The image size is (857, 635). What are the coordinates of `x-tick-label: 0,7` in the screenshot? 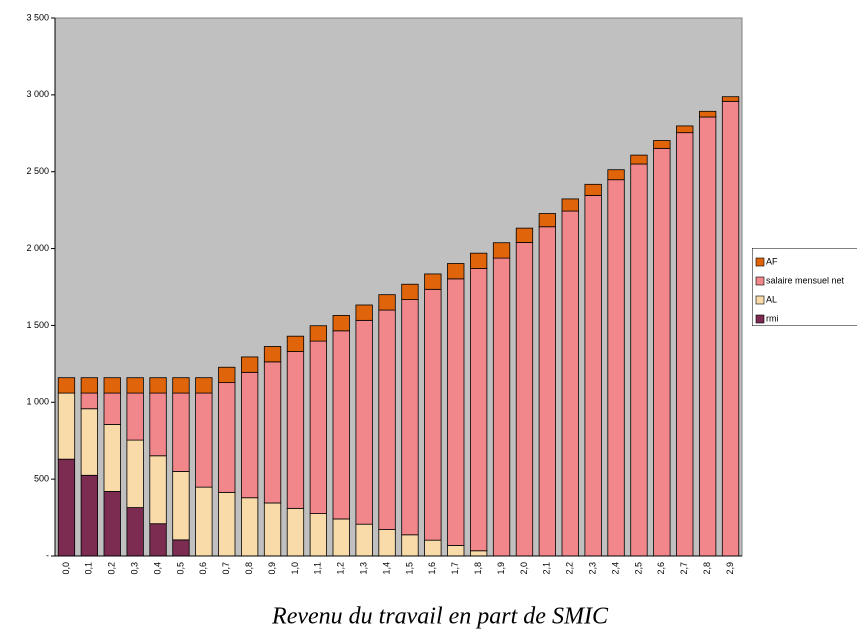 It's located at (226, 568).